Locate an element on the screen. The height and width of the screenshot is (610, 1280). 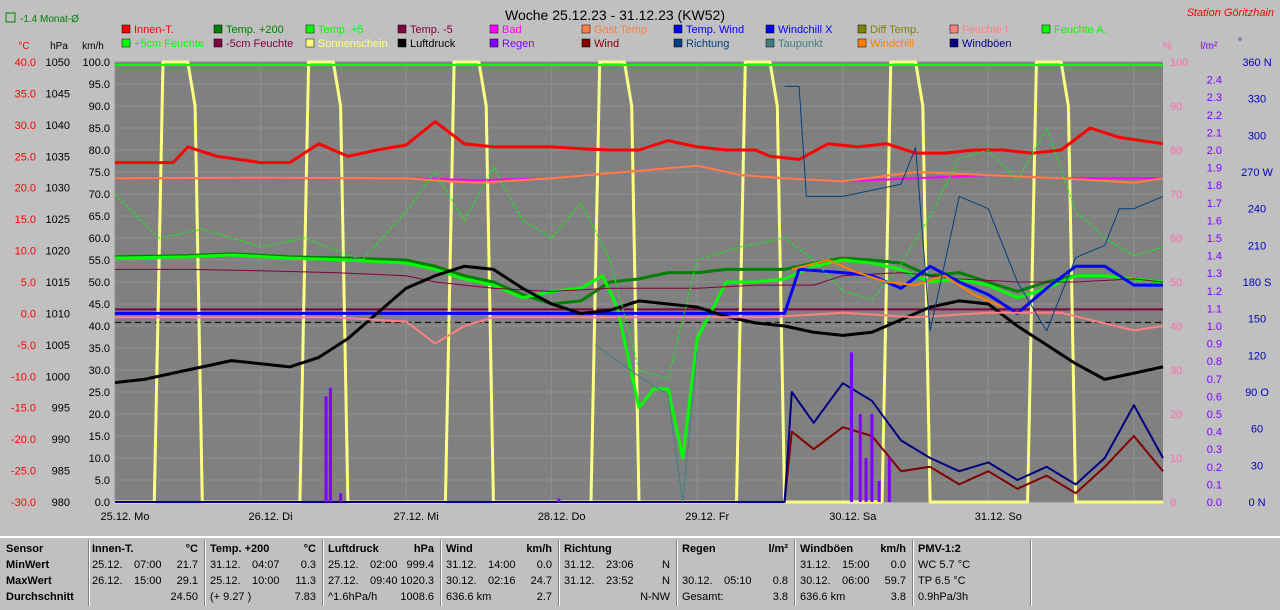
stats-value: 0.0 is located at coordinates (898, 565).